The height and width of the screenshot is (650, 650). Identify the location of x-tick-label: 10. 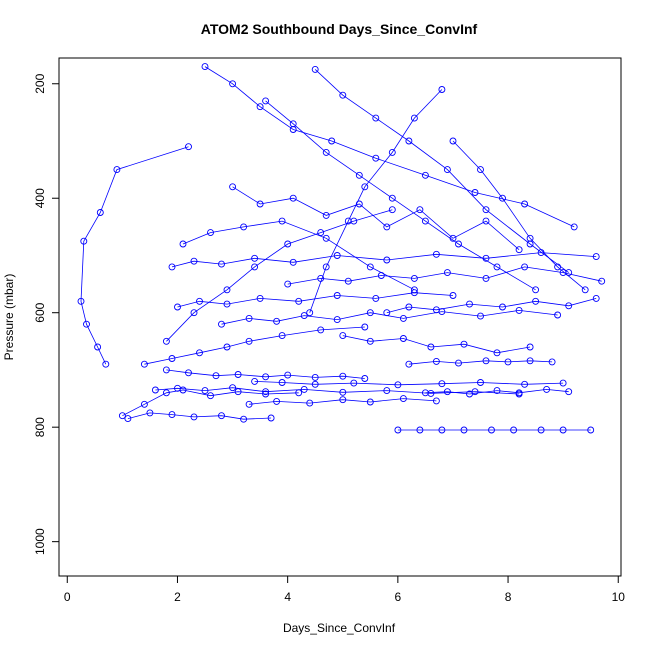
(619, 597).